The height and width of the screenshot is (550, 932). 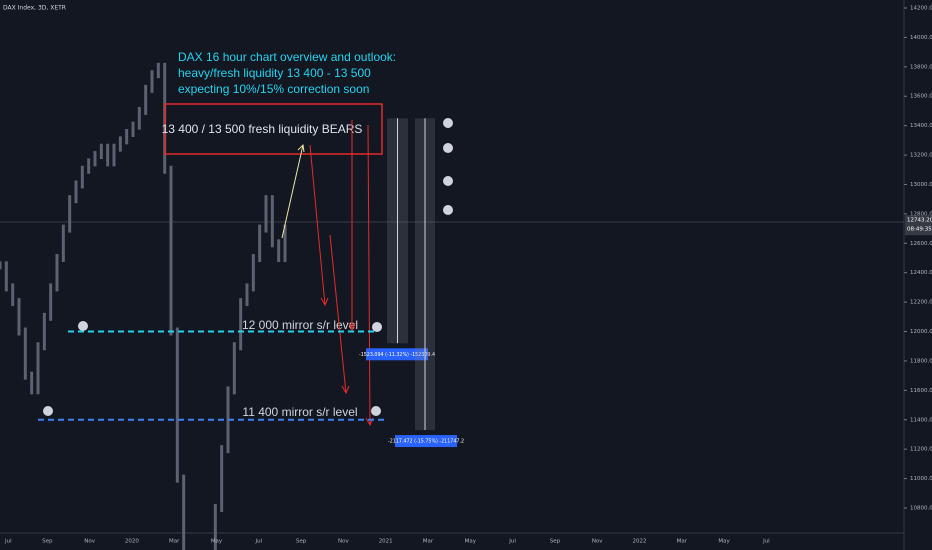 I want to click on outlook-line: heavy/fresh liquidity 13 400 - 13 500, so click(x=274, y=73).